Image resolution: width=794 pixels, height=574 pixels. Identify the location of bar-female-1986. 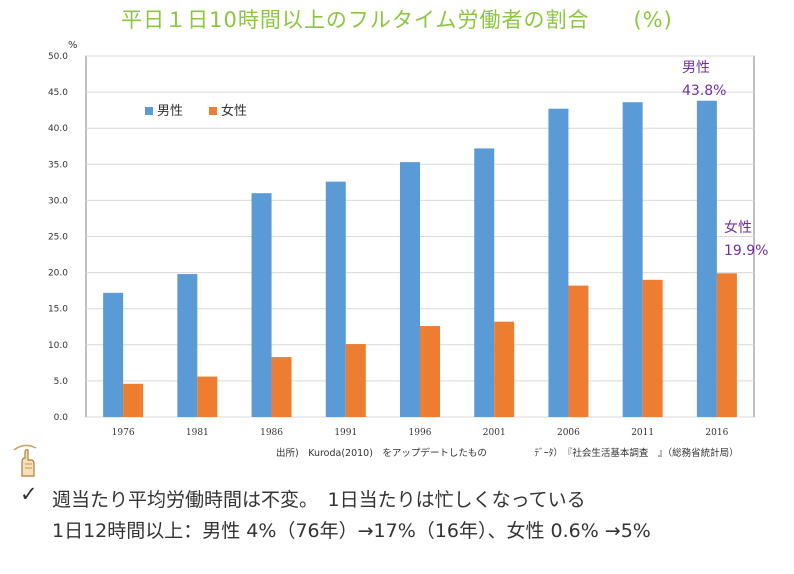
(281, 387).